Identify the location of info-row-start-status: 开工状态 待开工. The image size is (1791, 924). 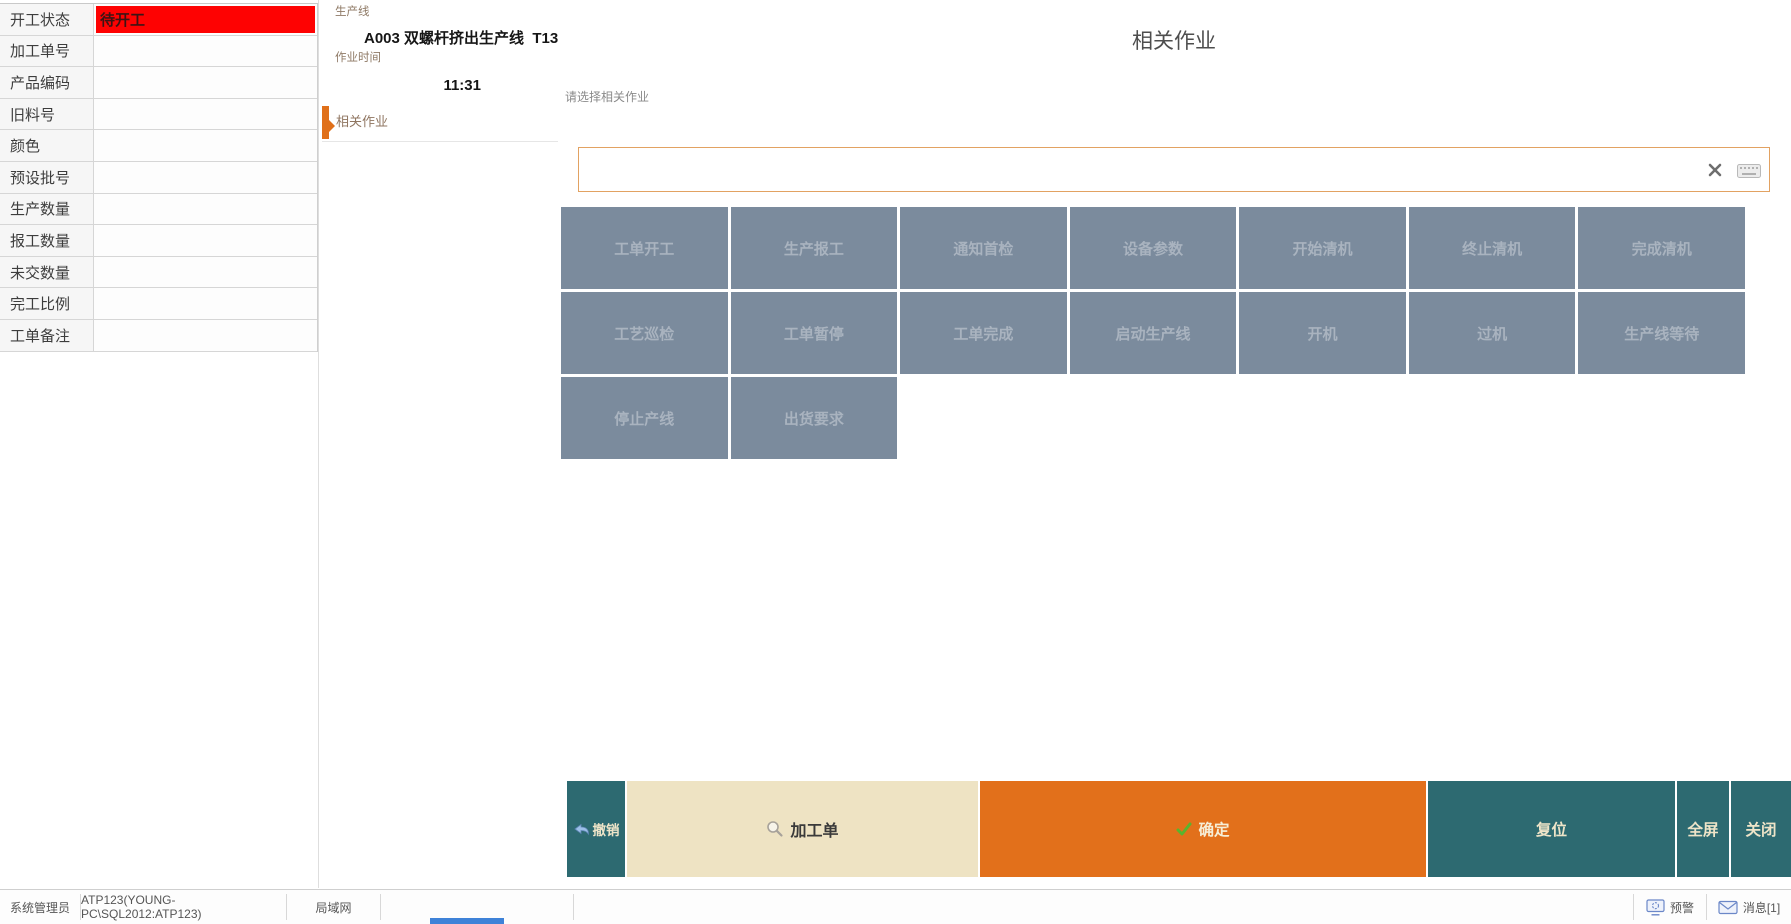
(158, 20).